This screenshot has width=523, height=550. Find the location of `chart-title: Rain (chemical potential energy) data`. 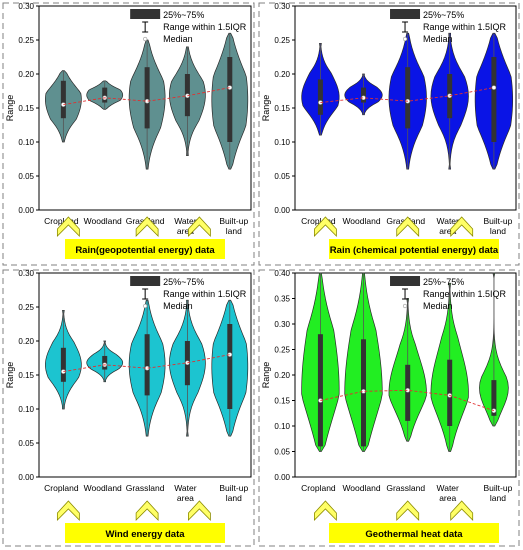

chart-title: Rain (chemical potential energy) data is located at coordinates (414, 250).